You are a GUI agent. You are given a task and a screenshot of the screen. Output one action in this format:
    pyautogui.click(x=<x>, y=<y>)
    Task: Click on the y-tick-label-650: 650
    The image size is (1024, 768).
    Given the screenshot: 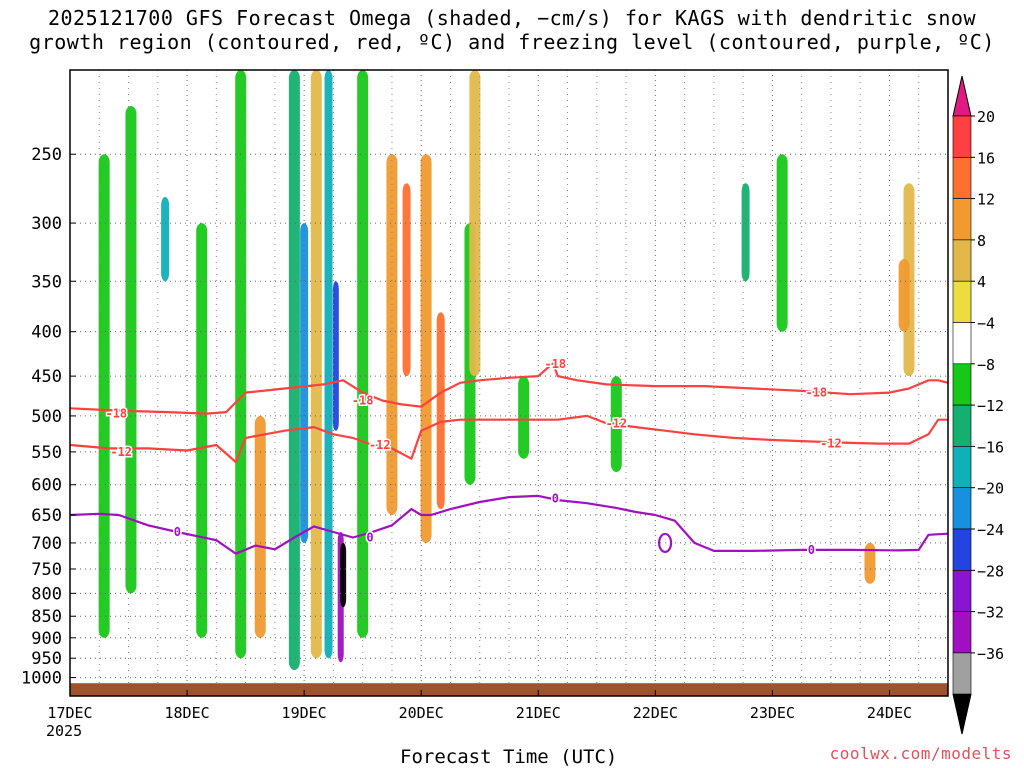 What is the action you would take?
    pyautogui.click(x=46, y=516)
    